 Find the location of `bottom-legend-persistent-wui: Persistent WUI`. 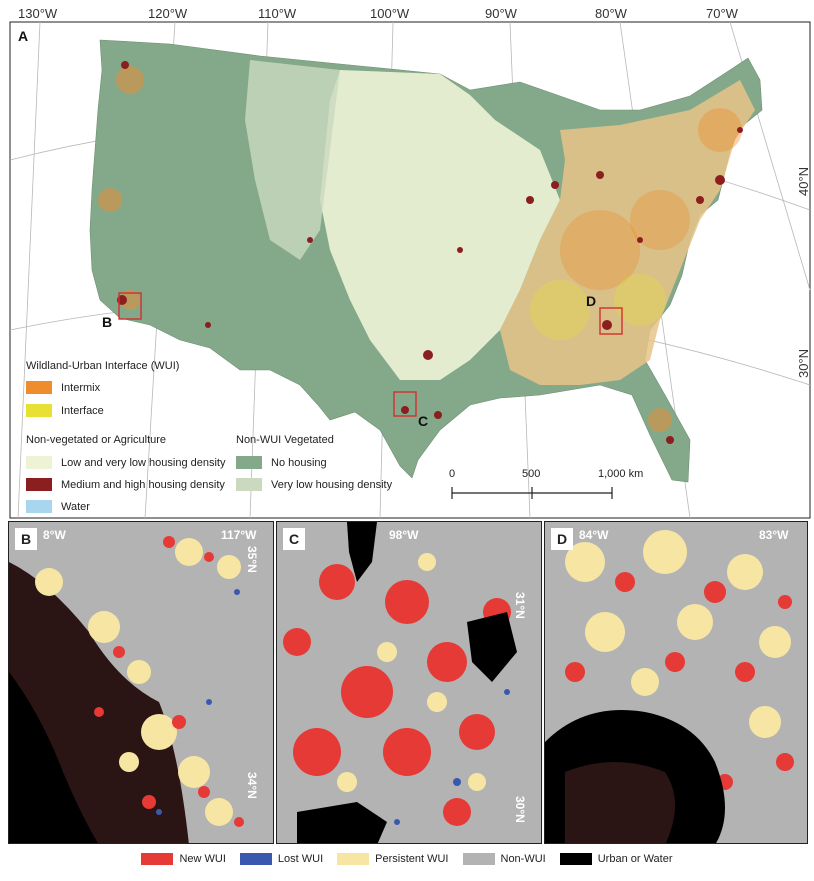

bottom-legend-persistent-wui: Persistent WUI is located at coordinates (393, 859).